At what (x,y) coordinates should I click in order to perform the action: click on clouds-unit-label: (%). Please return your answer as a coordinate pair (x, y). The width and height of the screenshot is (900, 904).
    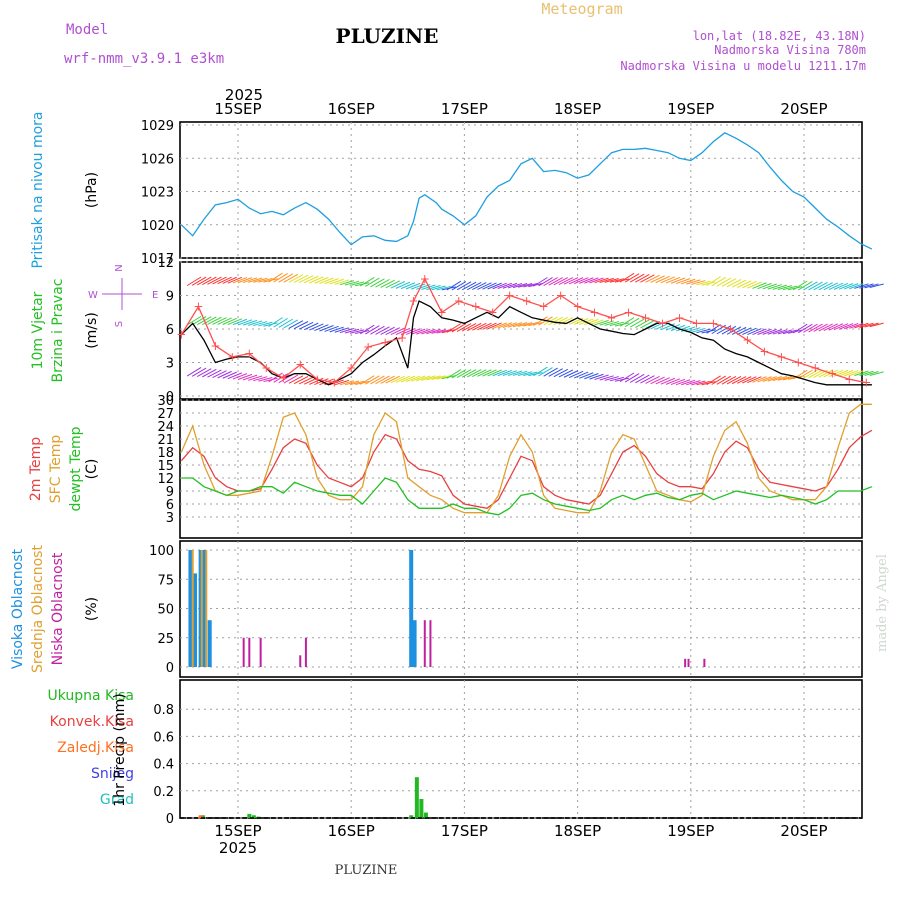
    Looking at the image, I should click on (92, 609).